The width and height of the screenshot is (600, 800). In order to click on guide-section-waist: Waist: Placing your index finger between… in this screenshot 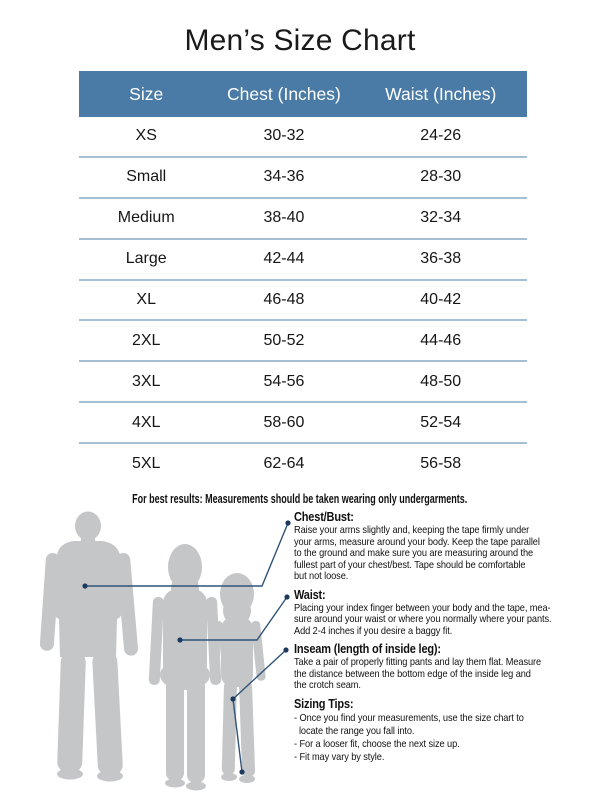, I will do `click(439, 613)`.